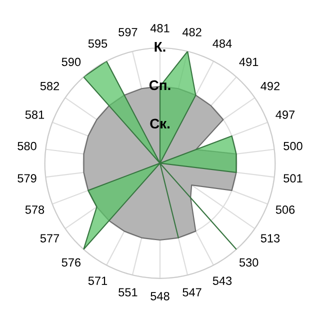 This screenshot has height=320, width=320. Describe the element at coordinates (285, 114) in the screenshot. I see `spoke-label: 497` at that location.